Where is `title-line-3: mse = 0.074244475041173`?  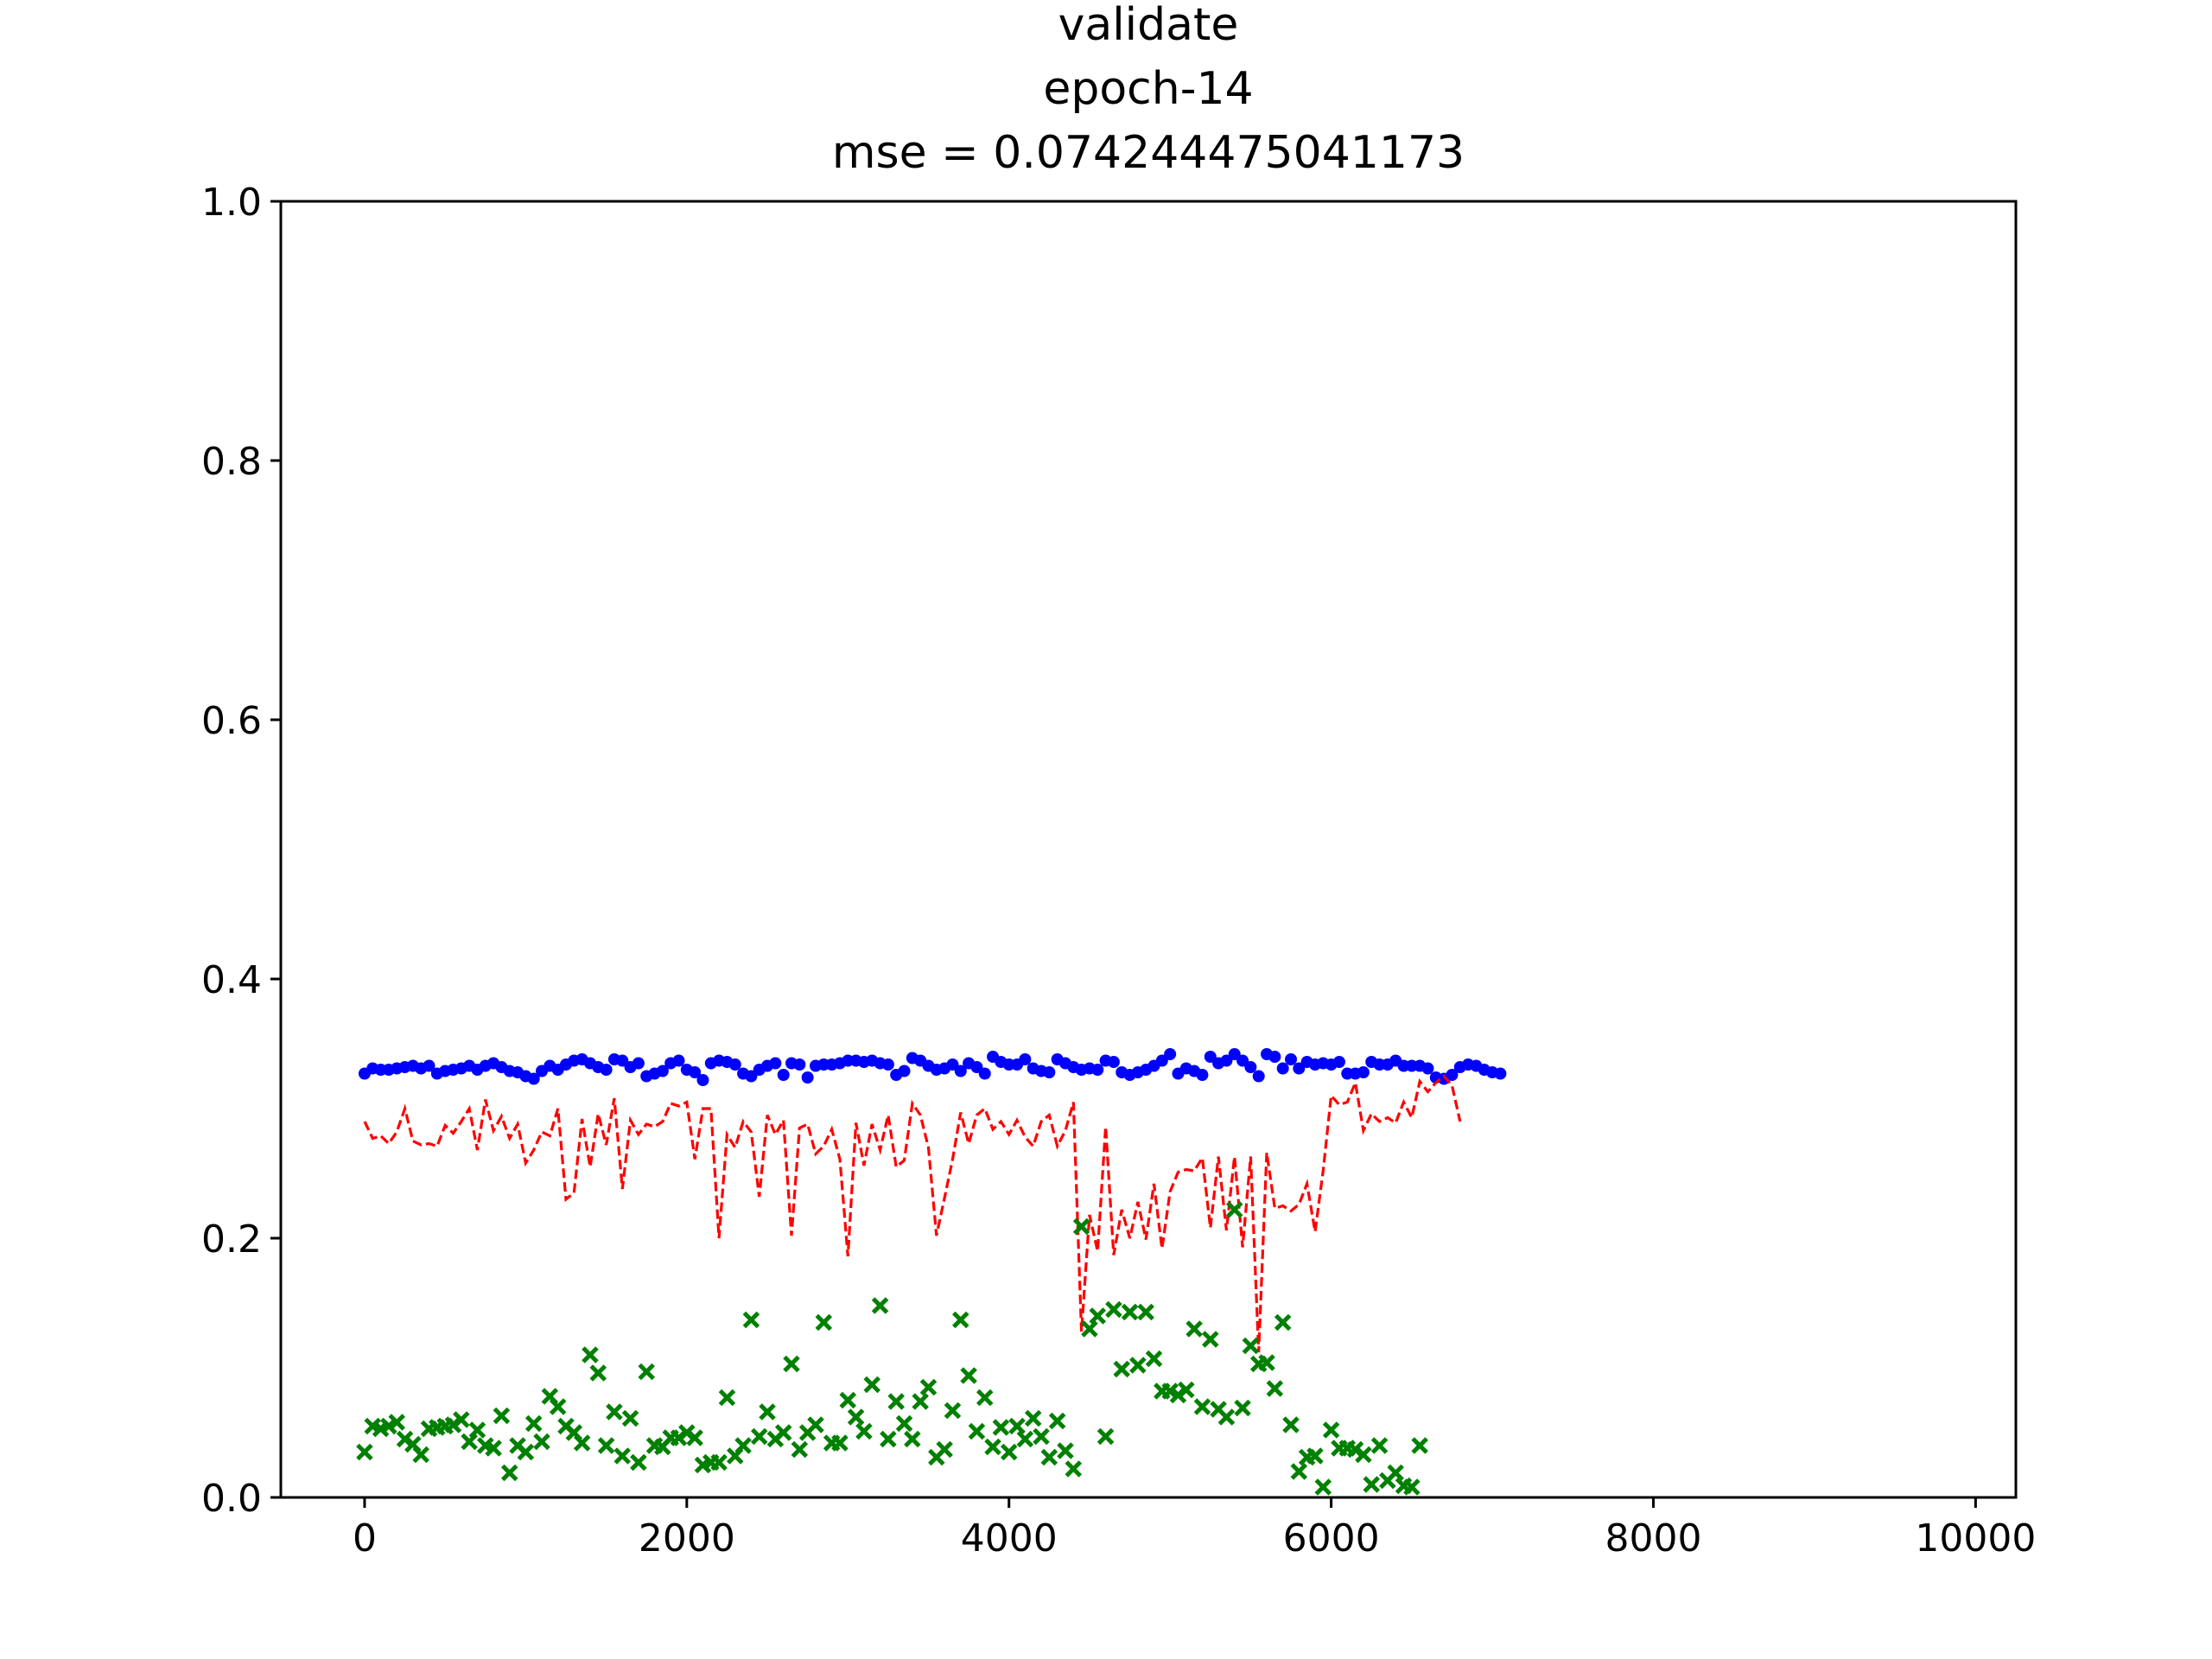 title-line-3: mse = 0.074244475041173 is located at coordinates (1148, 153).